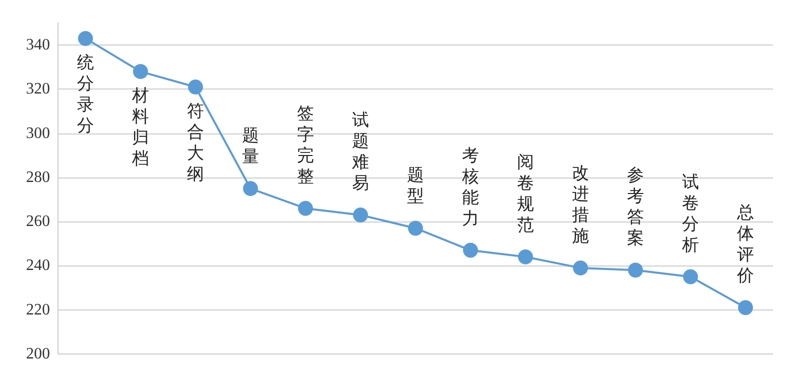 This screenshot has height=377, width=796. Describe the element at coordinates (38, 177) in the screenshot. I see `y-tick-label: 280` at that location.